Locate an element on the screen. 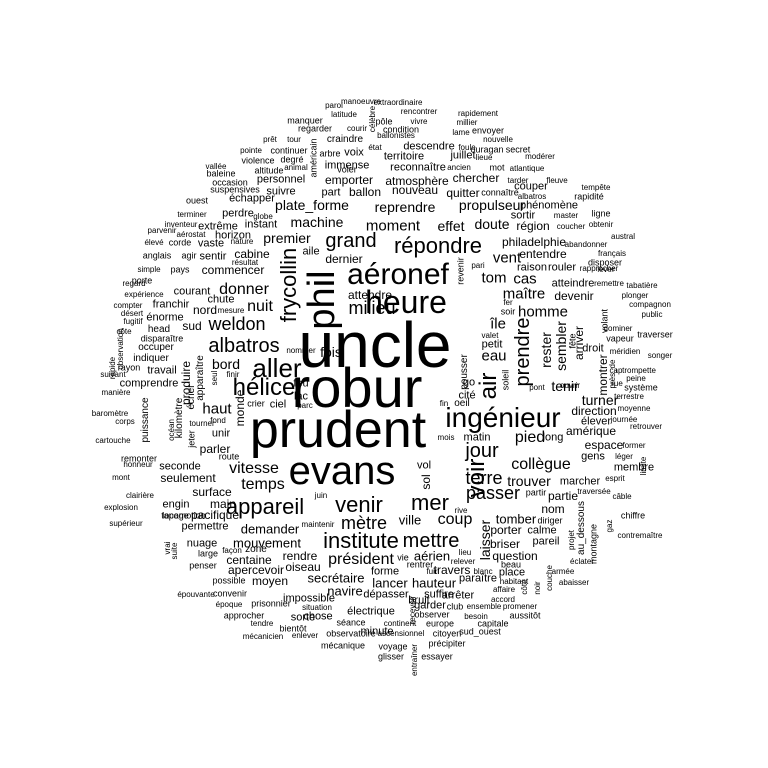 This screenshot has height=768, width=768. word: nouvelle is located at coordinates (498, 139).